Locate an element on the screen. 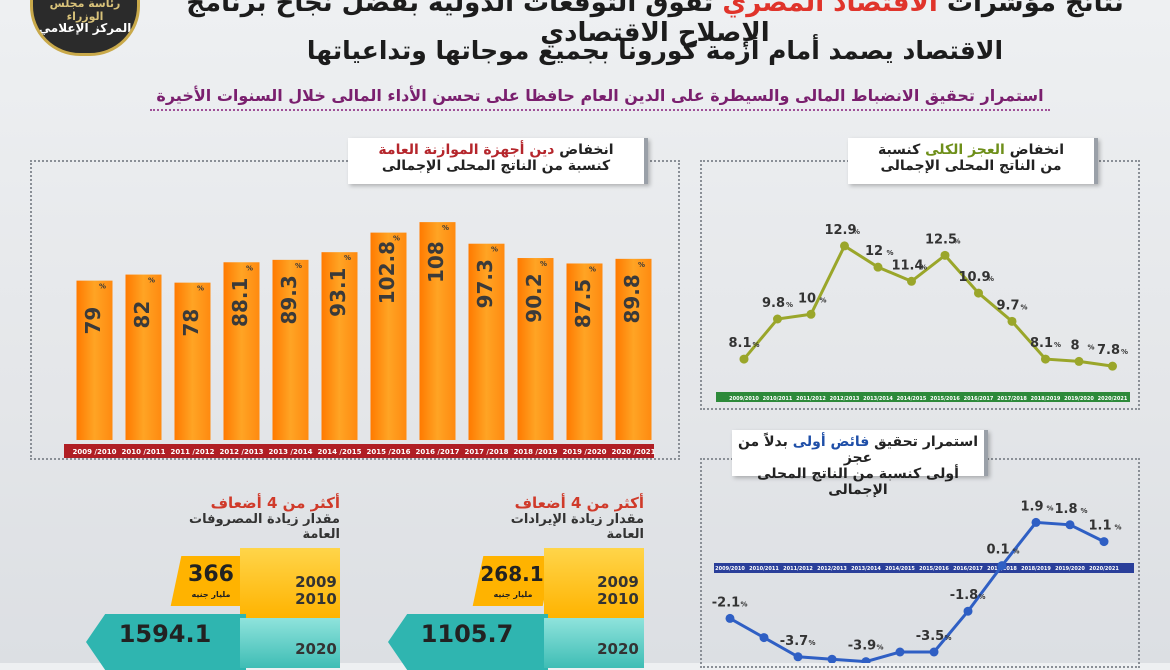 This screenshot has height=670, width=1170. primary-x-tick: 2015/2016 is located at coordinates (934, 569).